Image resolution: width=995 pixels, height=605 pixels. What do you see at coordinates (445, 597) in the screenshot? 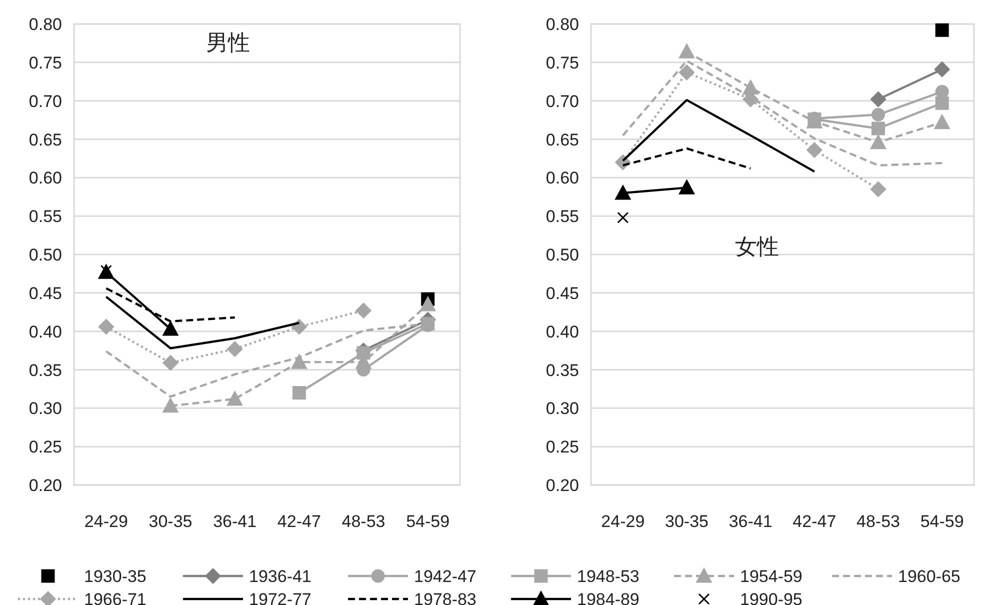
I see `legend-label: 1978-83` at bounding box center [445, 597].